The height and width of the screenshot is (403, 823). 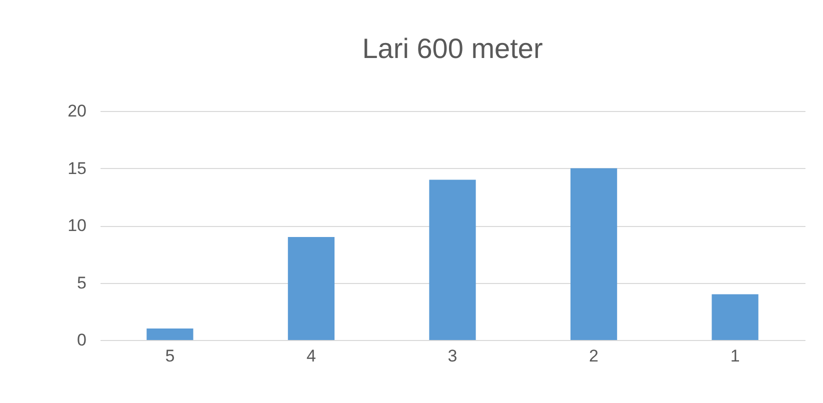 I want to click on y-tick-label: 10, so click(x=77, y=225).